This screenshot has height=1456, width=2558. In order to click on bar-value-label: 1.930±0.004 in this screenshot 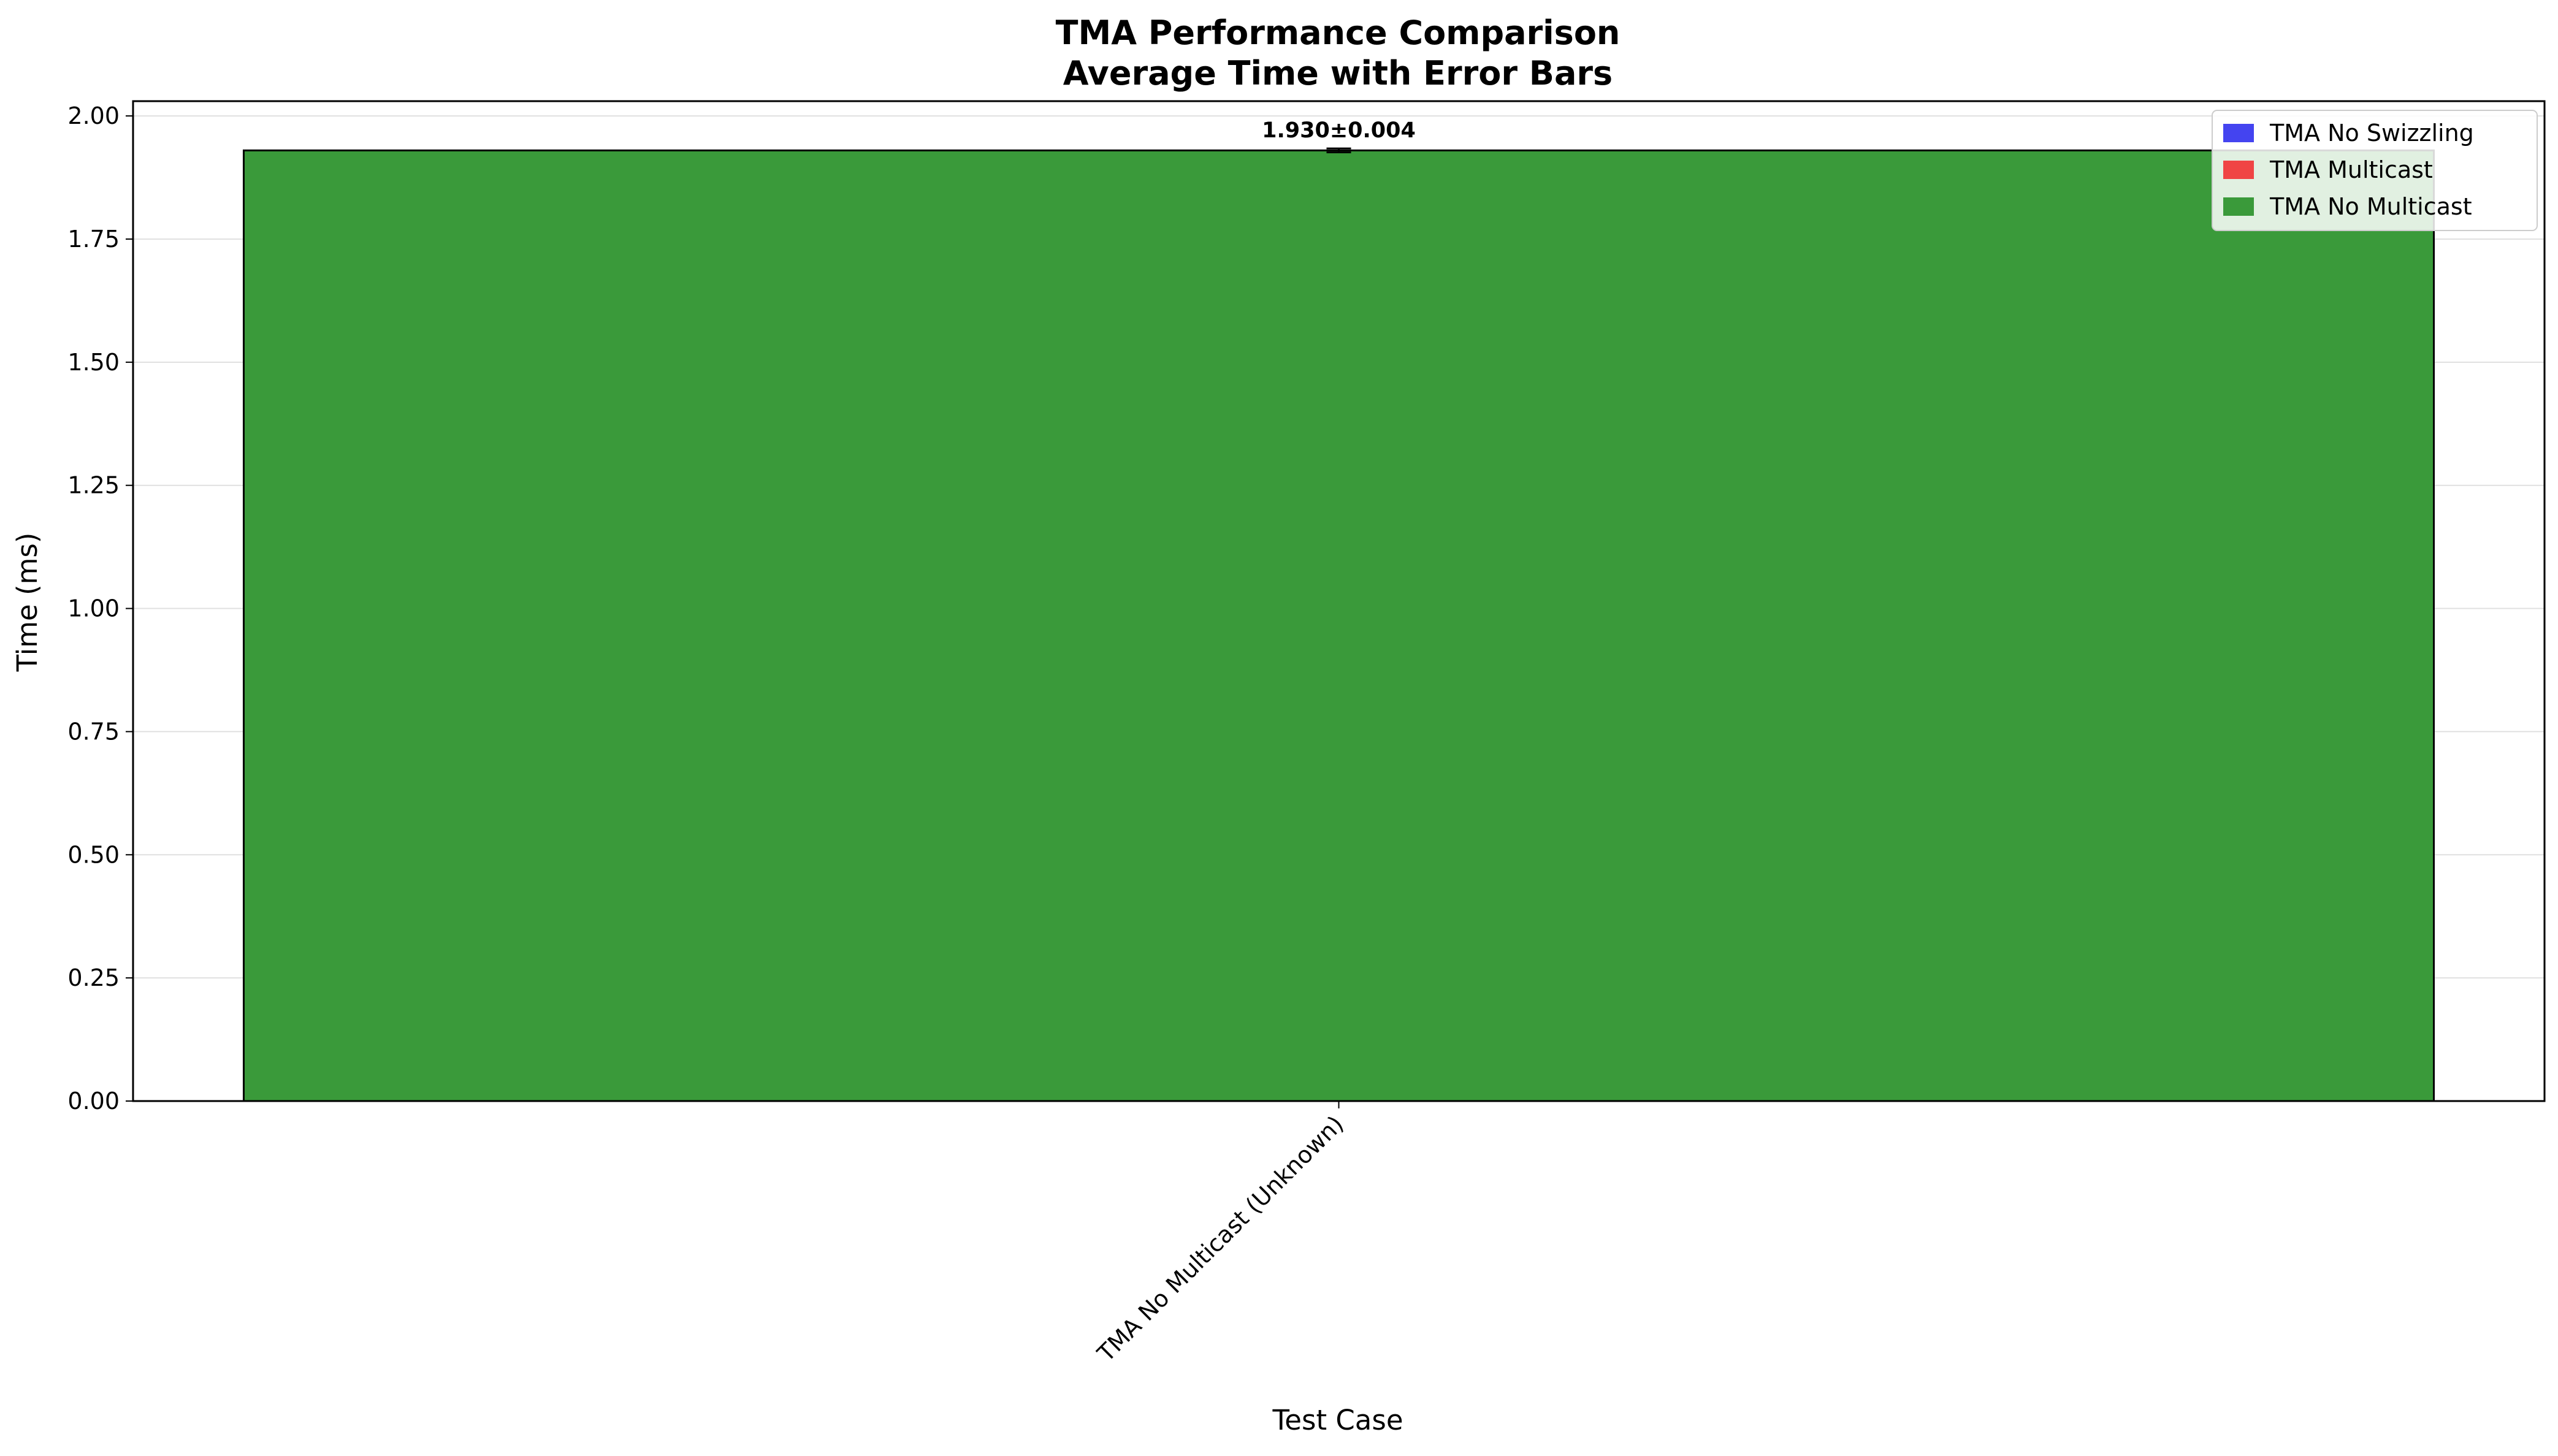, I will do `click(1339, 130)`.